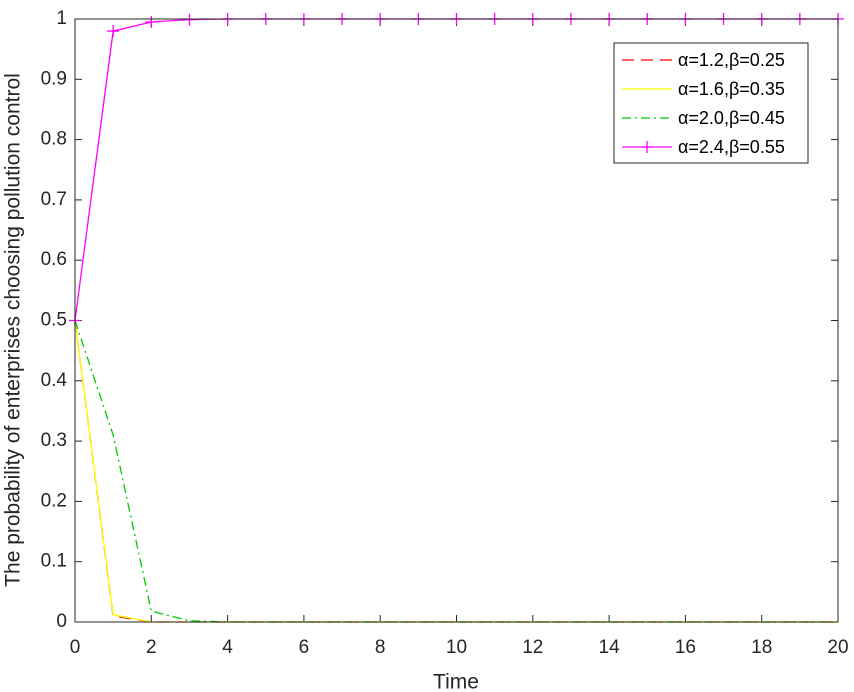 The width and height of the screenshot is (854, 692). I want to click on legend-label: α=2.4,β=0.55, so click(731, 147).